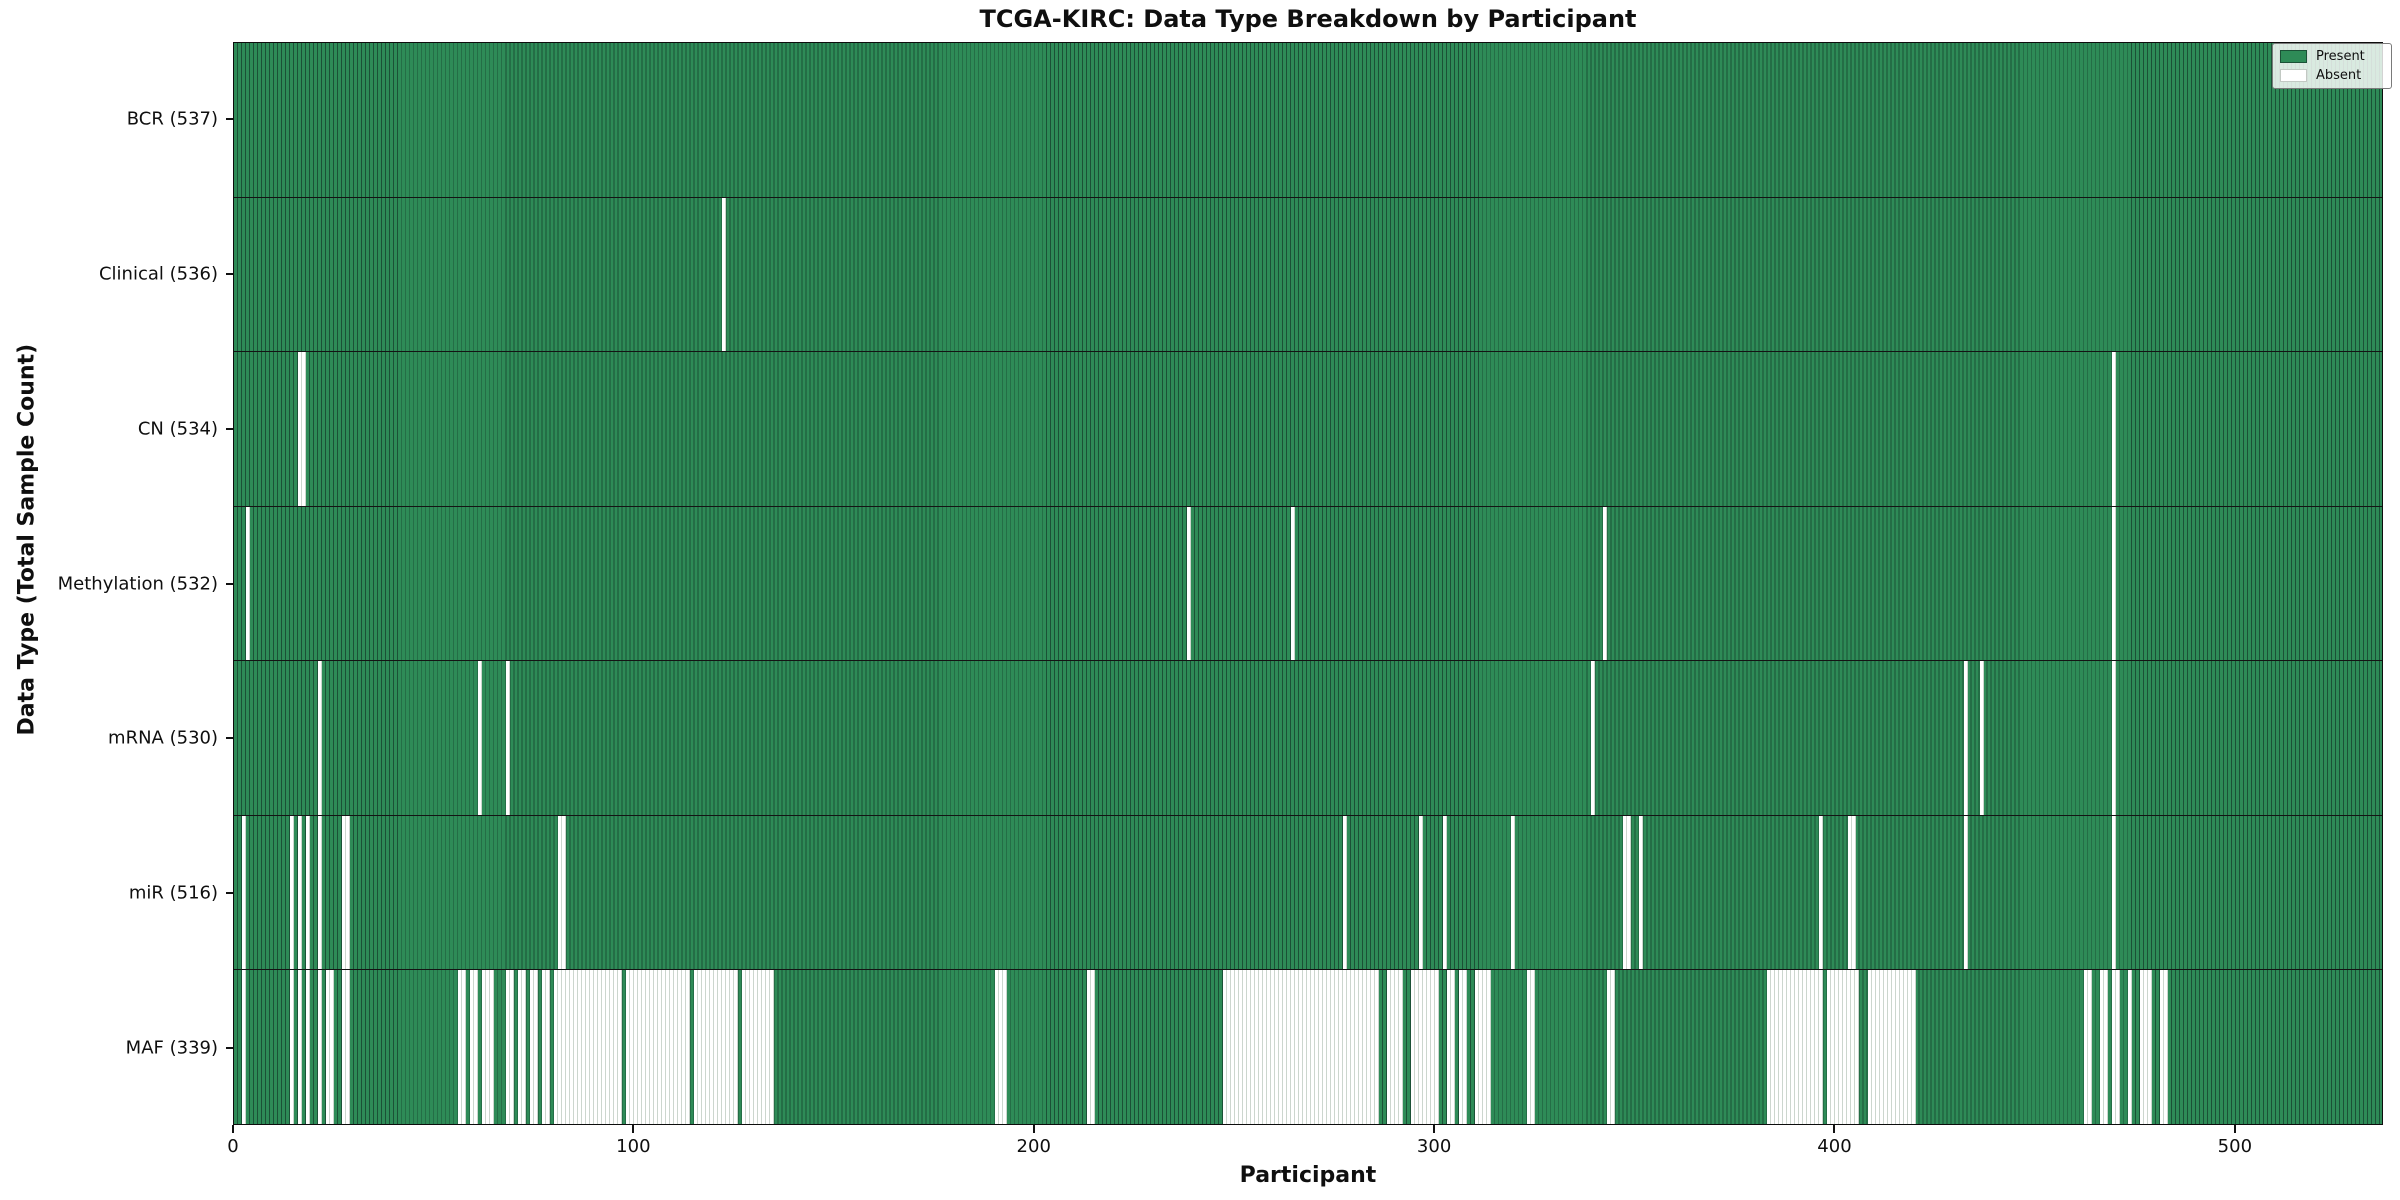  What do you see at coordinates (2235, 1146) in the screenshot?
I see `x-tick-label-500: 500` at bounding box center [2235, 1146].